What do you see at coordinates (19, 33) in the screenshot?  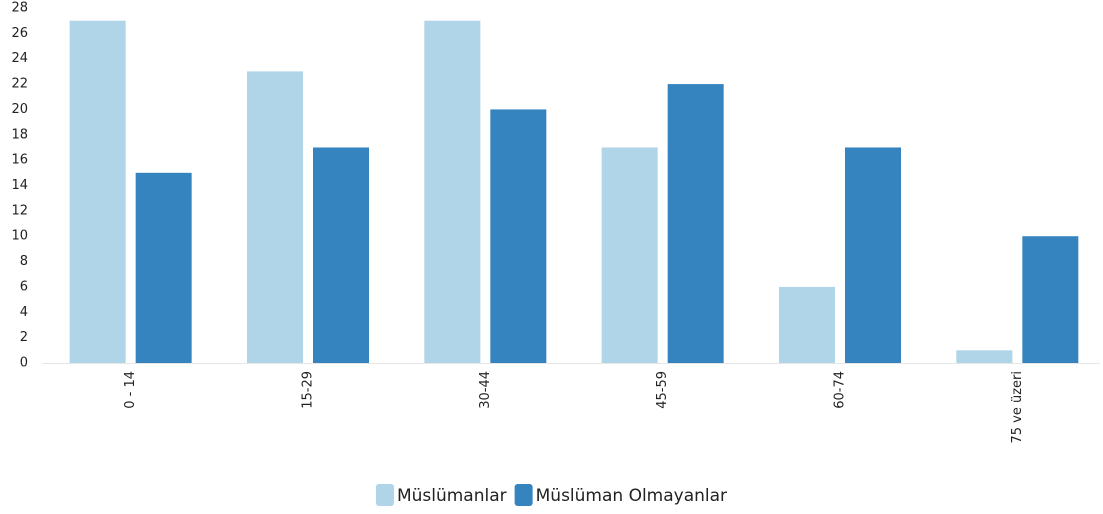 I see `y-tick-label: 26` at bounding box center [19, 33].